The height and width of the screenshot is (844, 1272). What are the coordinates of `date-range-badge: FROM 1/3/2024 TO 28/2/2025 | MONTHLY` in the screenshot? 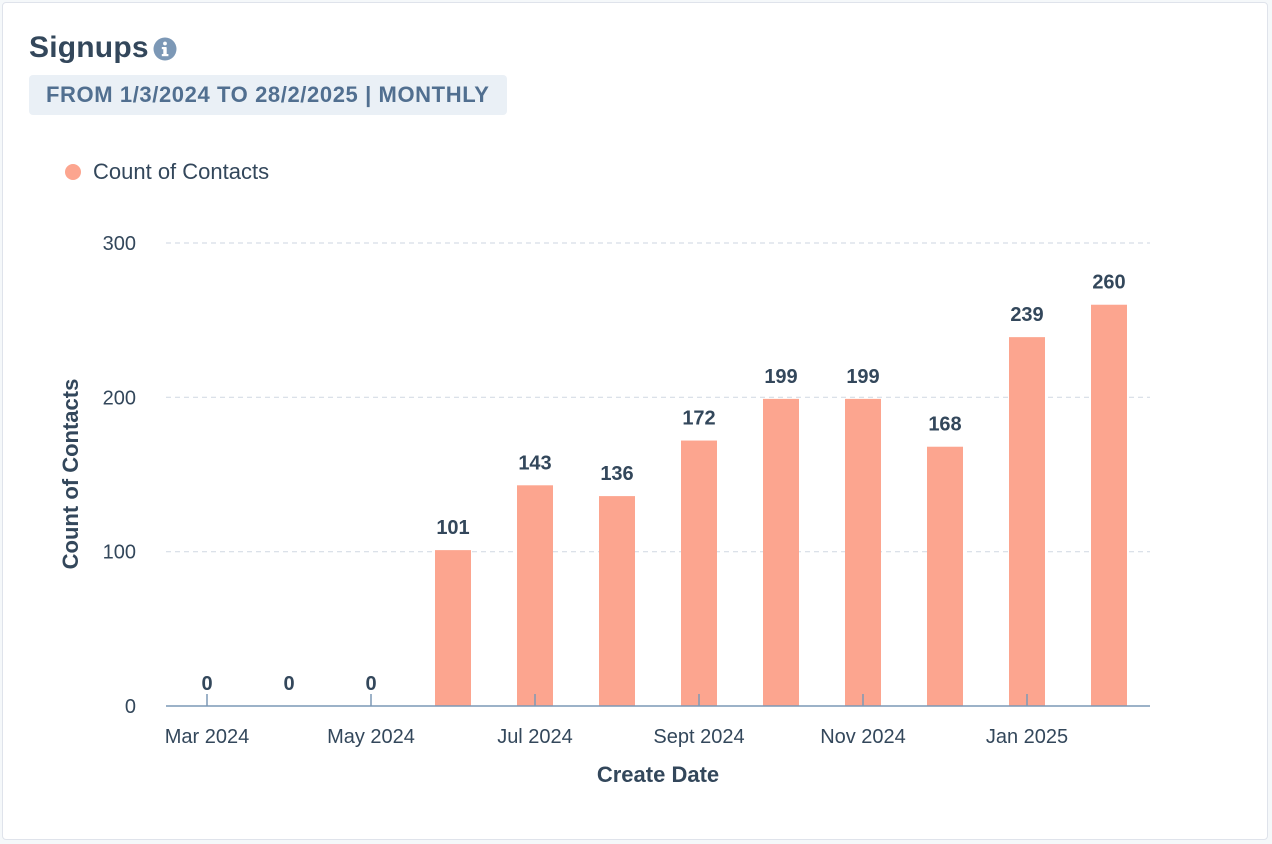 It's located at (268, 95).